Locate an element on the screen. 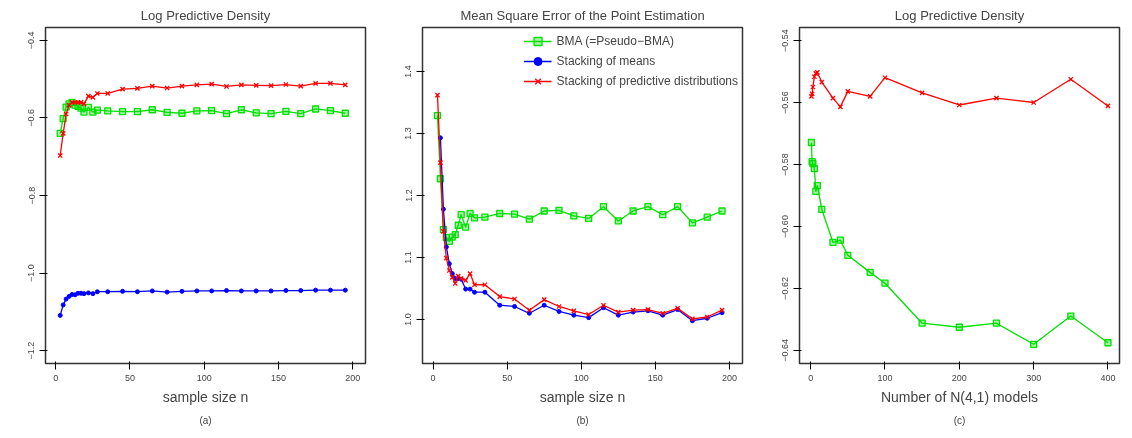 The height and width of the screenshot is (438, 1132). y-tick-label: 1.4 is located at coordinates (408, 71).